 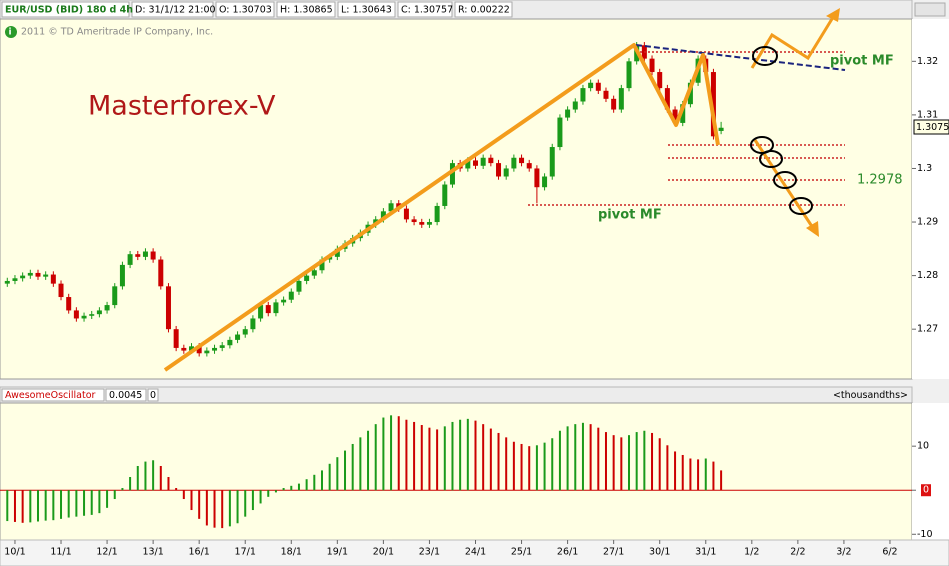 I want to click on arrow-head, so click(x=833, y=15).